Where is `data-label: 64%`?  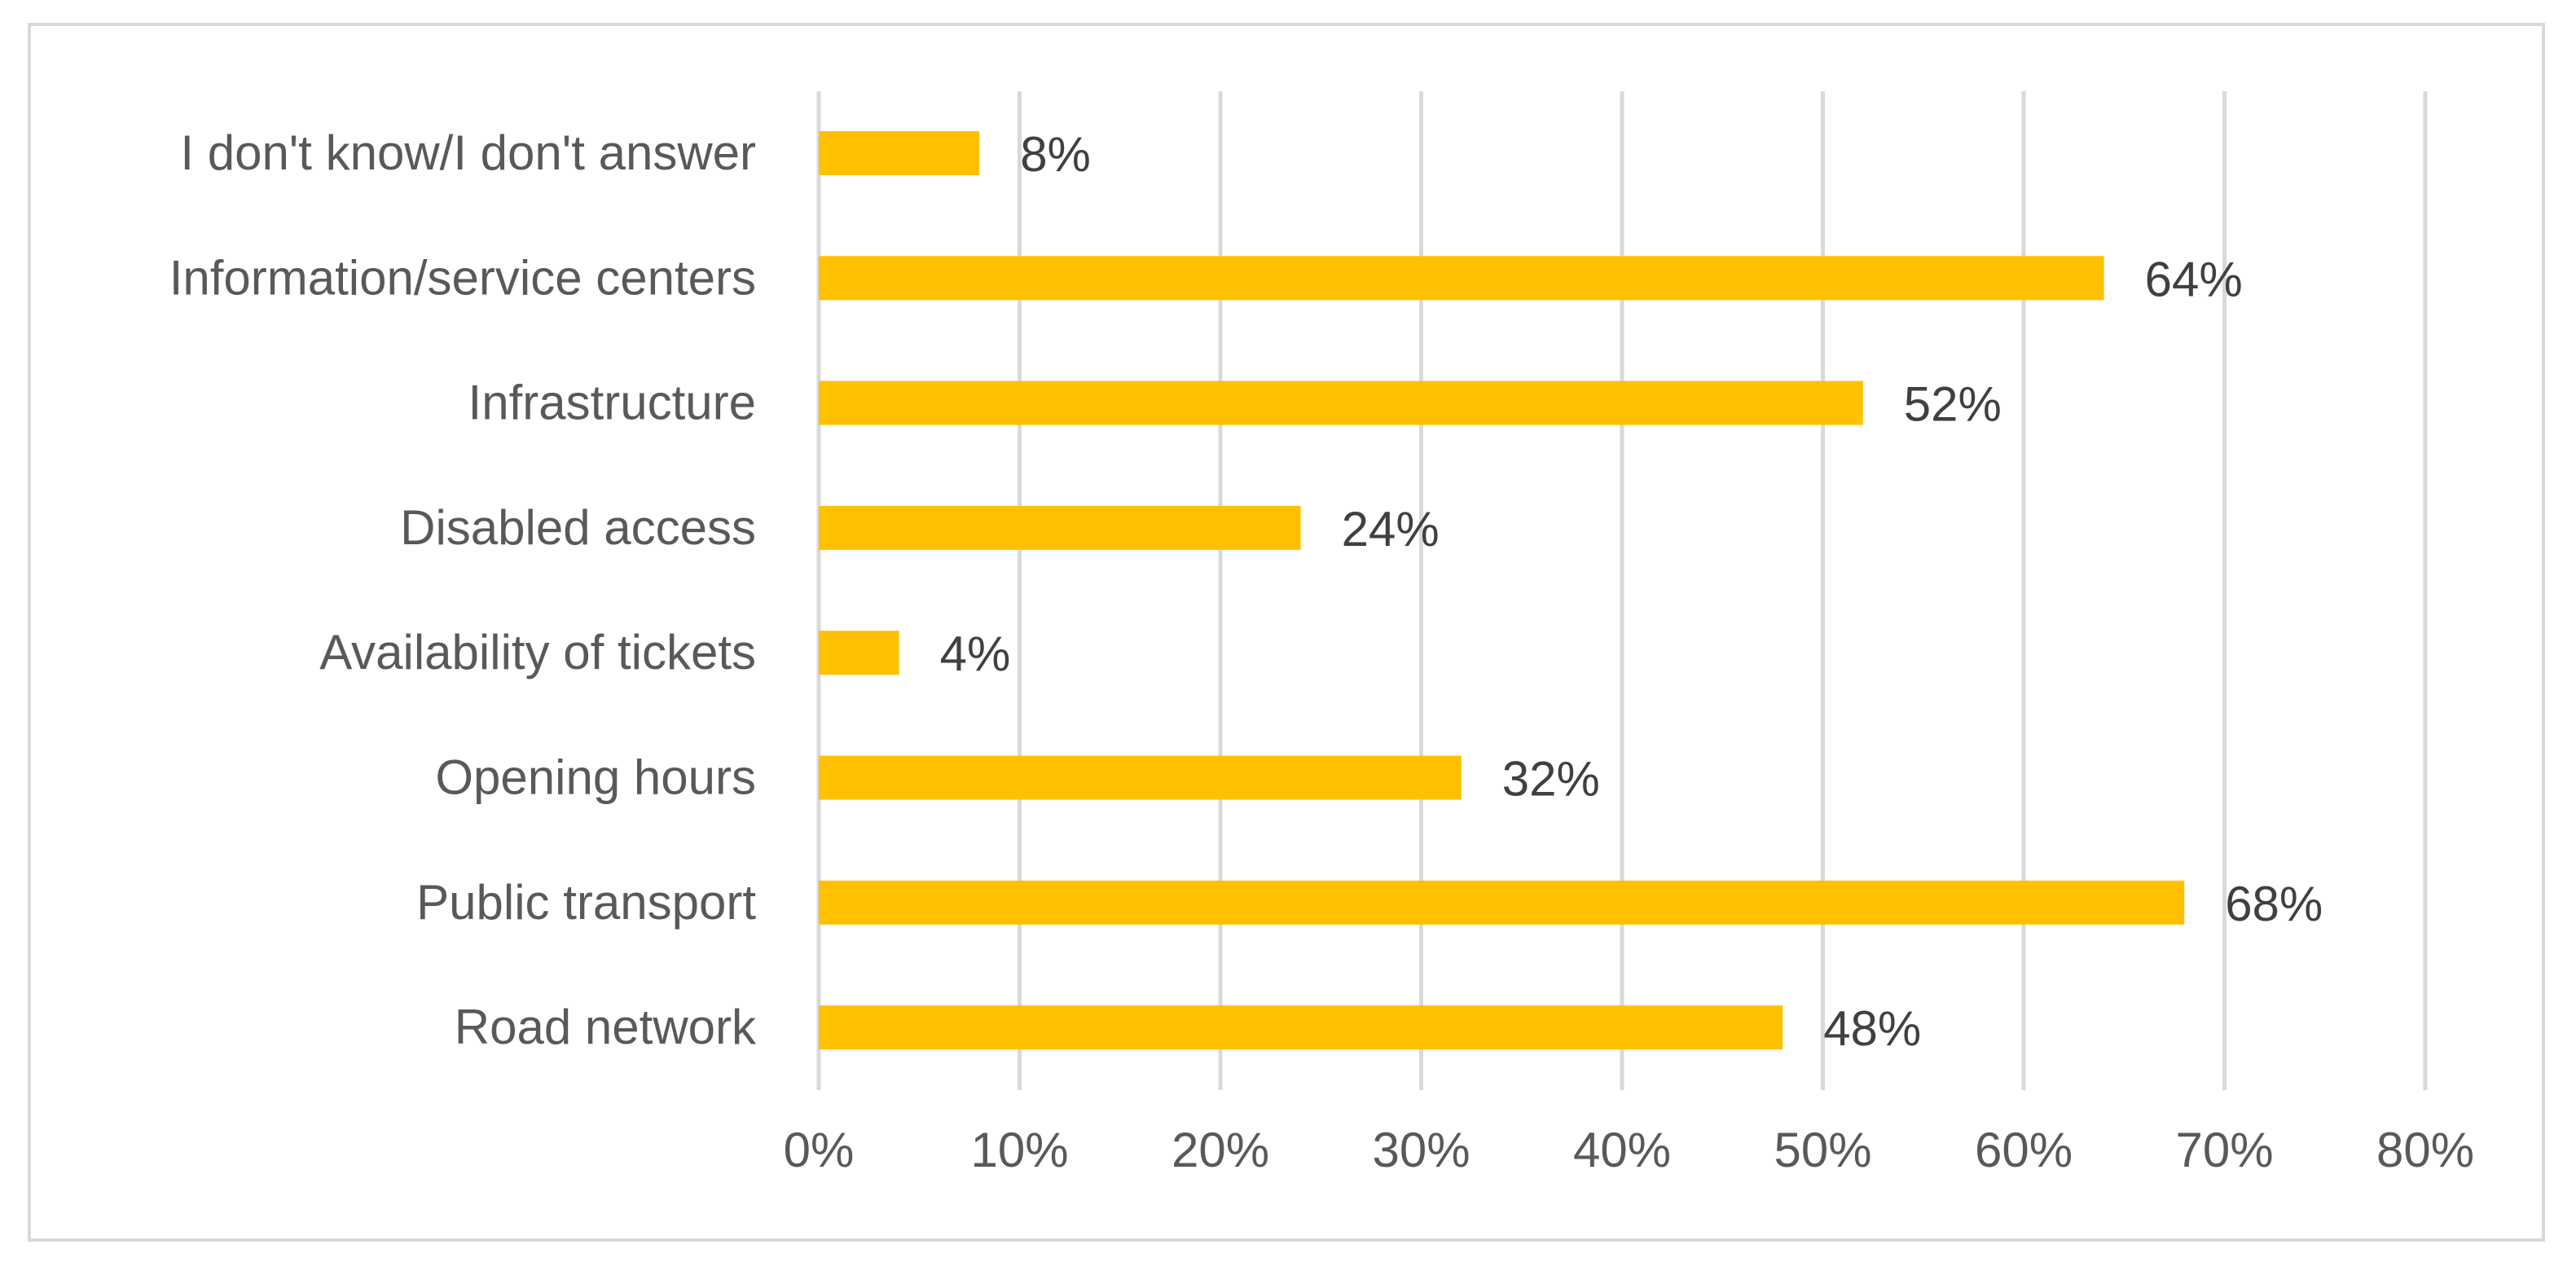
data-label: 64% is located at coordinates (2194, 279).